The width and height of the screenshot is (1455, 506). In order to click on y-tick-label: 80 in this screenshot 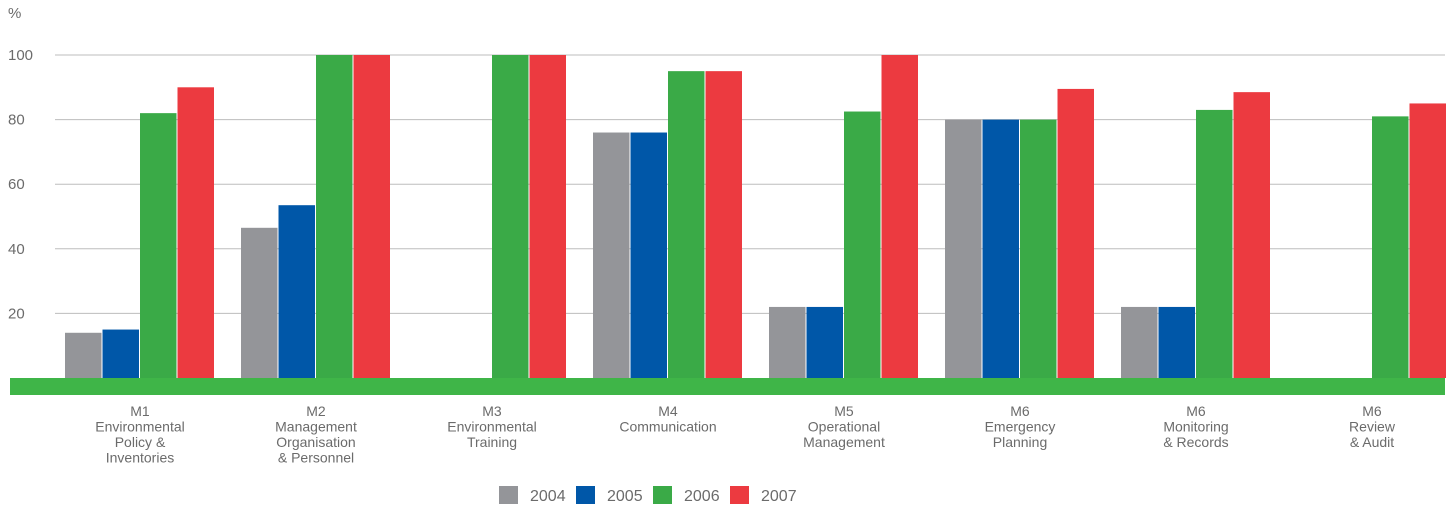, I will do `click(16, 120)`.